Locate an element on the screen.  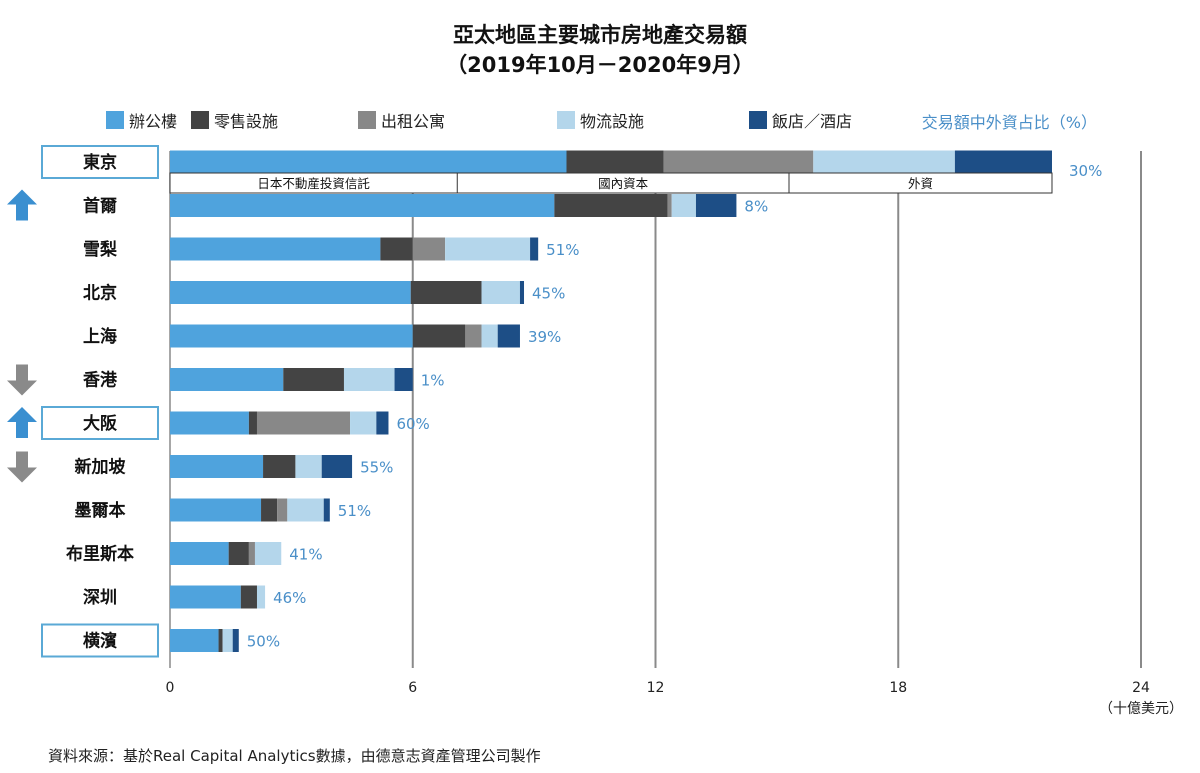
foreign-share-label: 60% is located at coordinates (412, 424).